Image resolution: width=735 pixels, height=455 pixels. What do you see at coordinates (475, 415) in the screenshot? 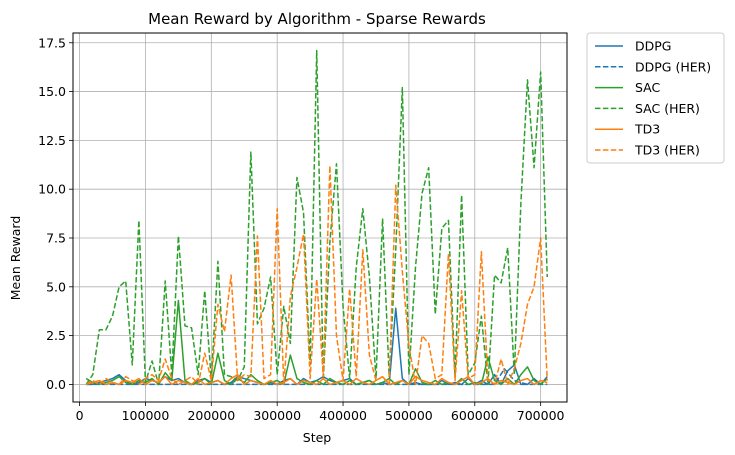
I see `x-tick-label: 600000` at bounding box center [475, 415].